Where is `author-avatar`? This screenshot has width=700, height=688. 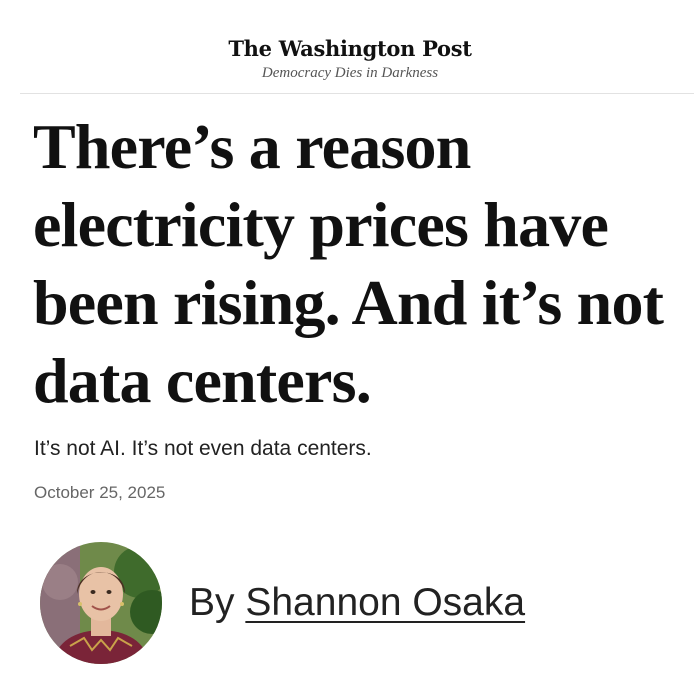
author-avatar is located at coordinates (101, 603).